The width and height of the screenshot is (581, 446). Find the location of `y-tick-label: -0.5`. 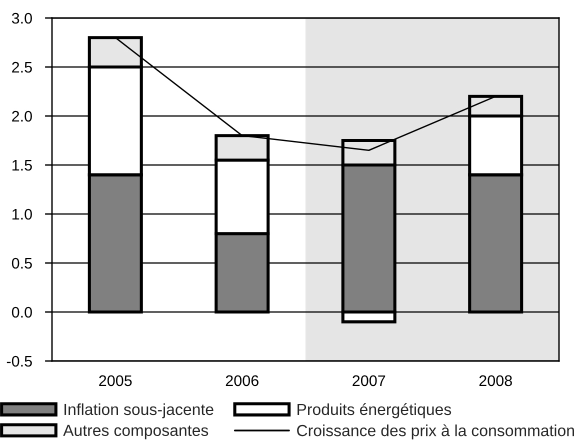

y-tick-label: -0.5 is located at coordinates (19, 361).